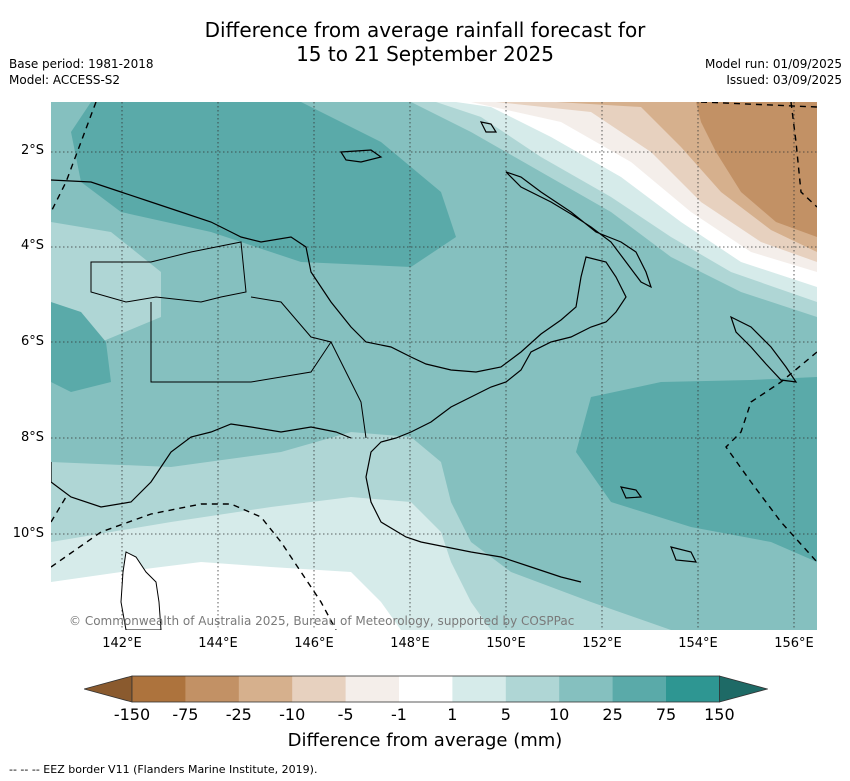  What do you see at coordinates (345, 714) in the screenshot?
I see `colorbar-tick-label: -5` at bounding box center [345, 714].